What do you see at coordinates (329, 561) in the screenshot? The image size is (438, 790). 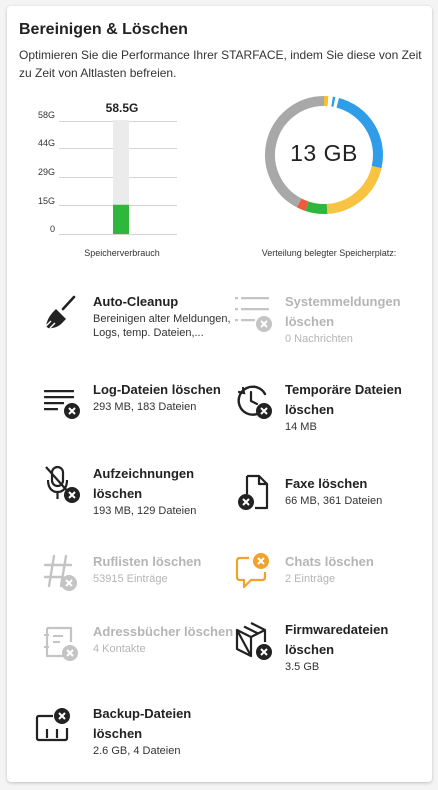 I see `action-name: Chats löschen` at bounding box center [329, 561].